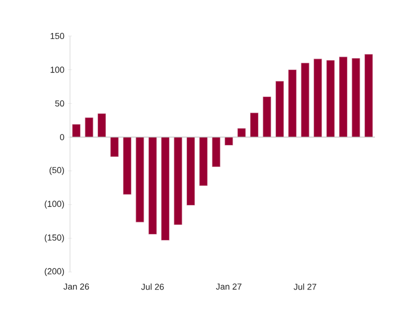  Describe the element at coordinates (229, 287) in the screenshot. I see `x-tick-label: Jan 27` at that location.